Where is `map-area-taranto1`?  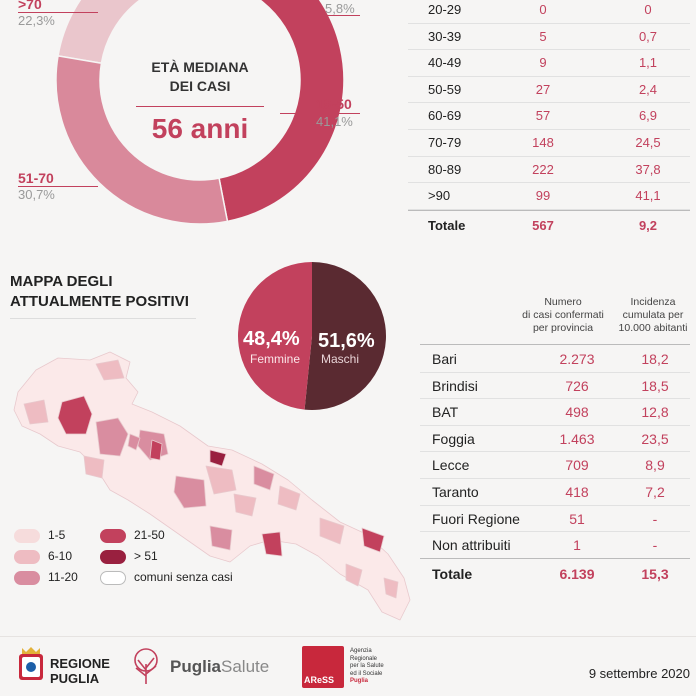 map-area-taranto1 is located at coordinates (221, 538).